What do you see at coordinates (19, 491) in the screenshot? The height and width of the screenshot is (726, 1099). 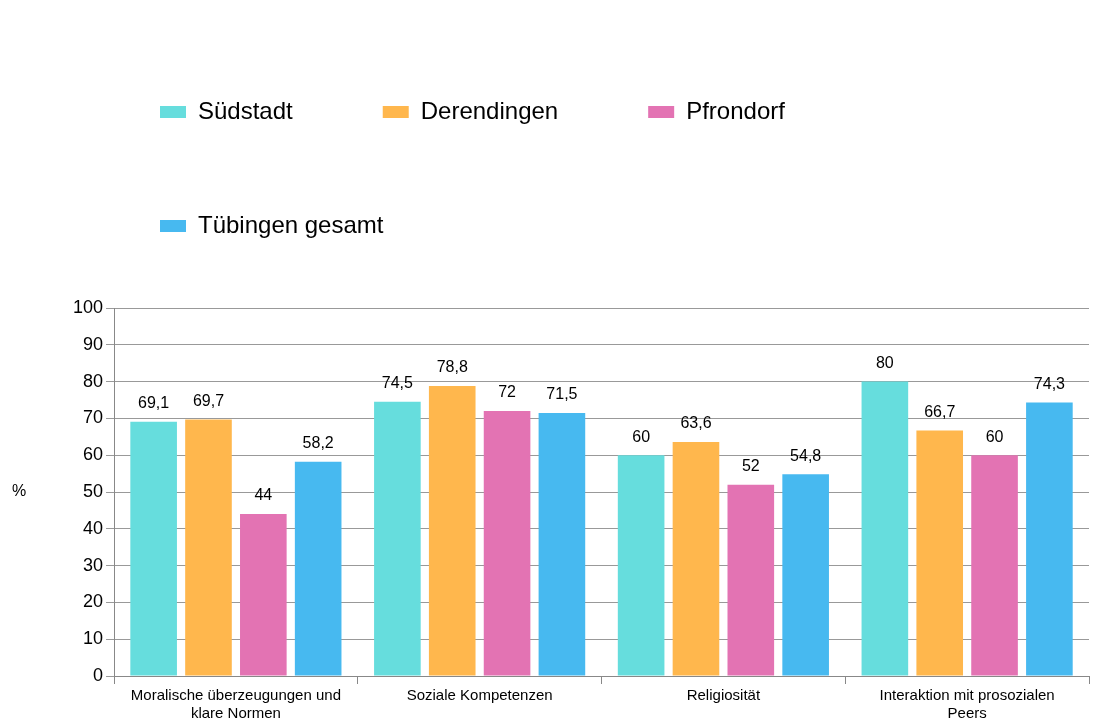 I see `y-axis-title: %` at bounding box center [19, 491].